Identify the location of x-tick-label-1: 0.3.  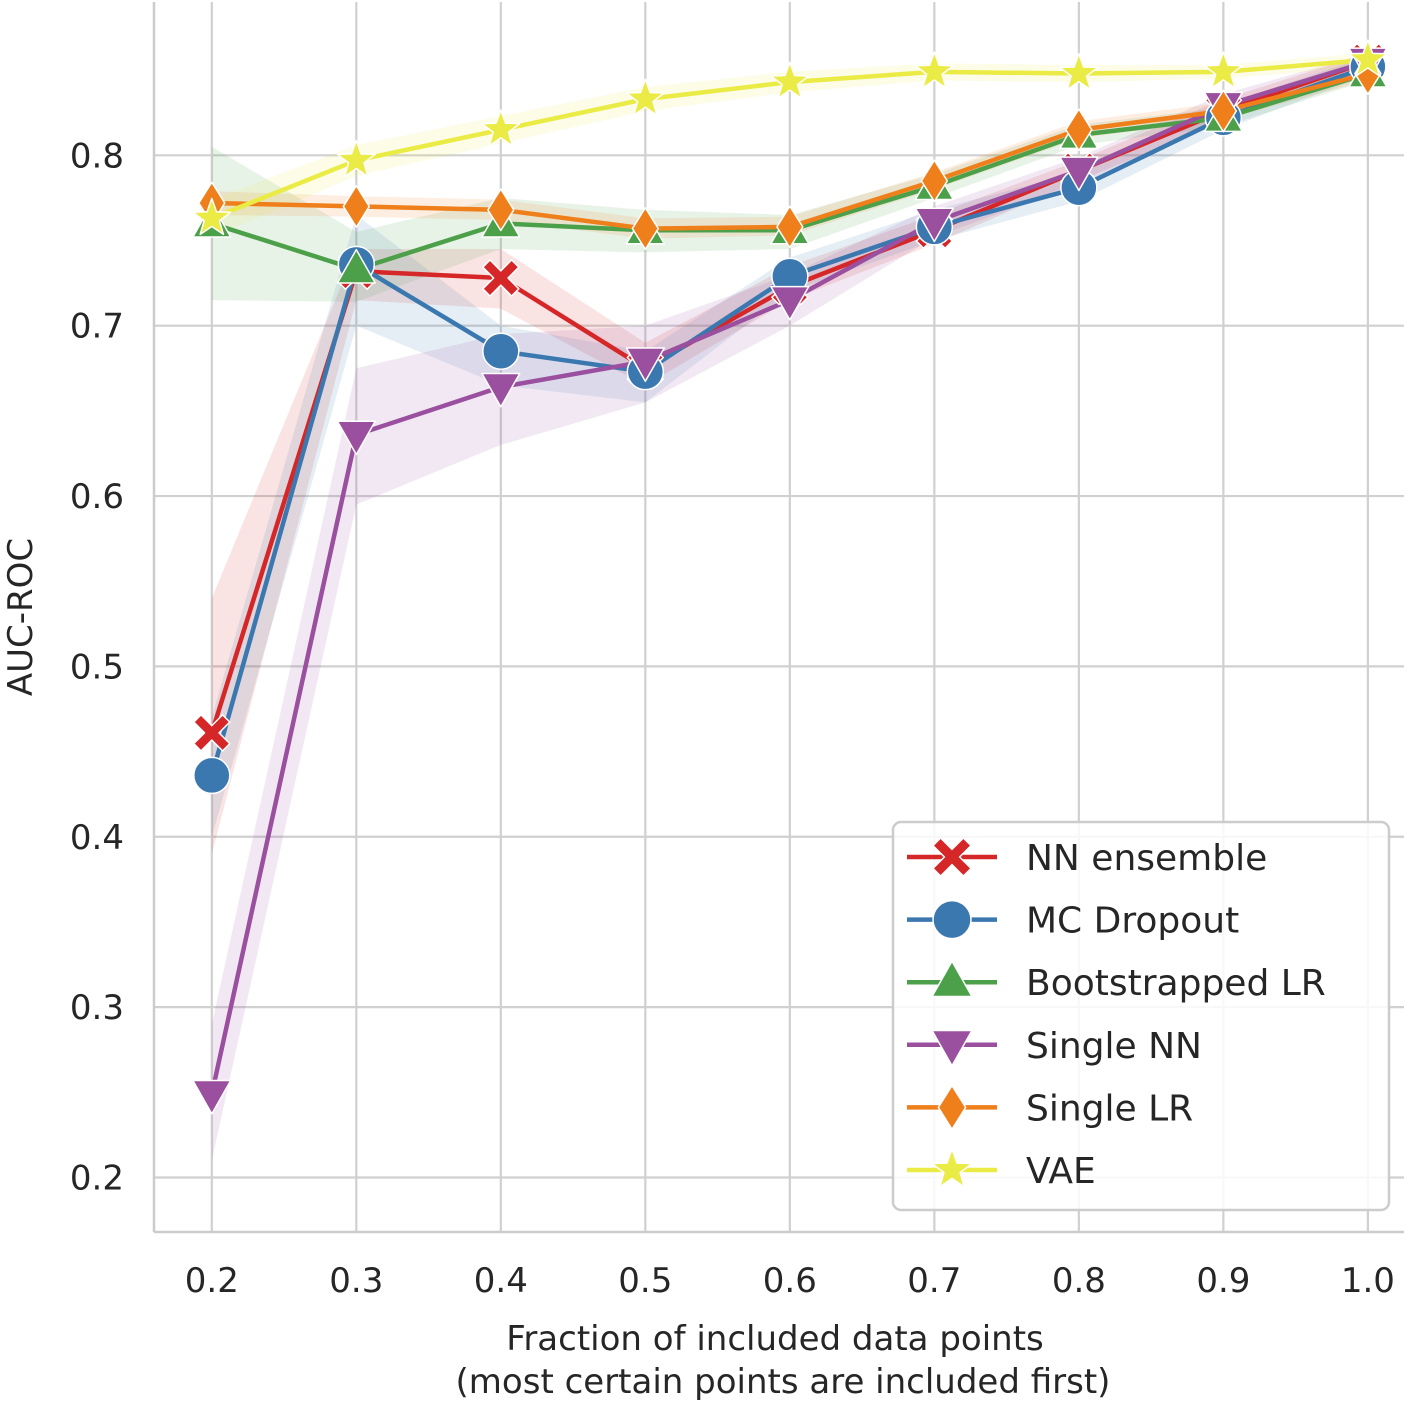
(356, 1281).